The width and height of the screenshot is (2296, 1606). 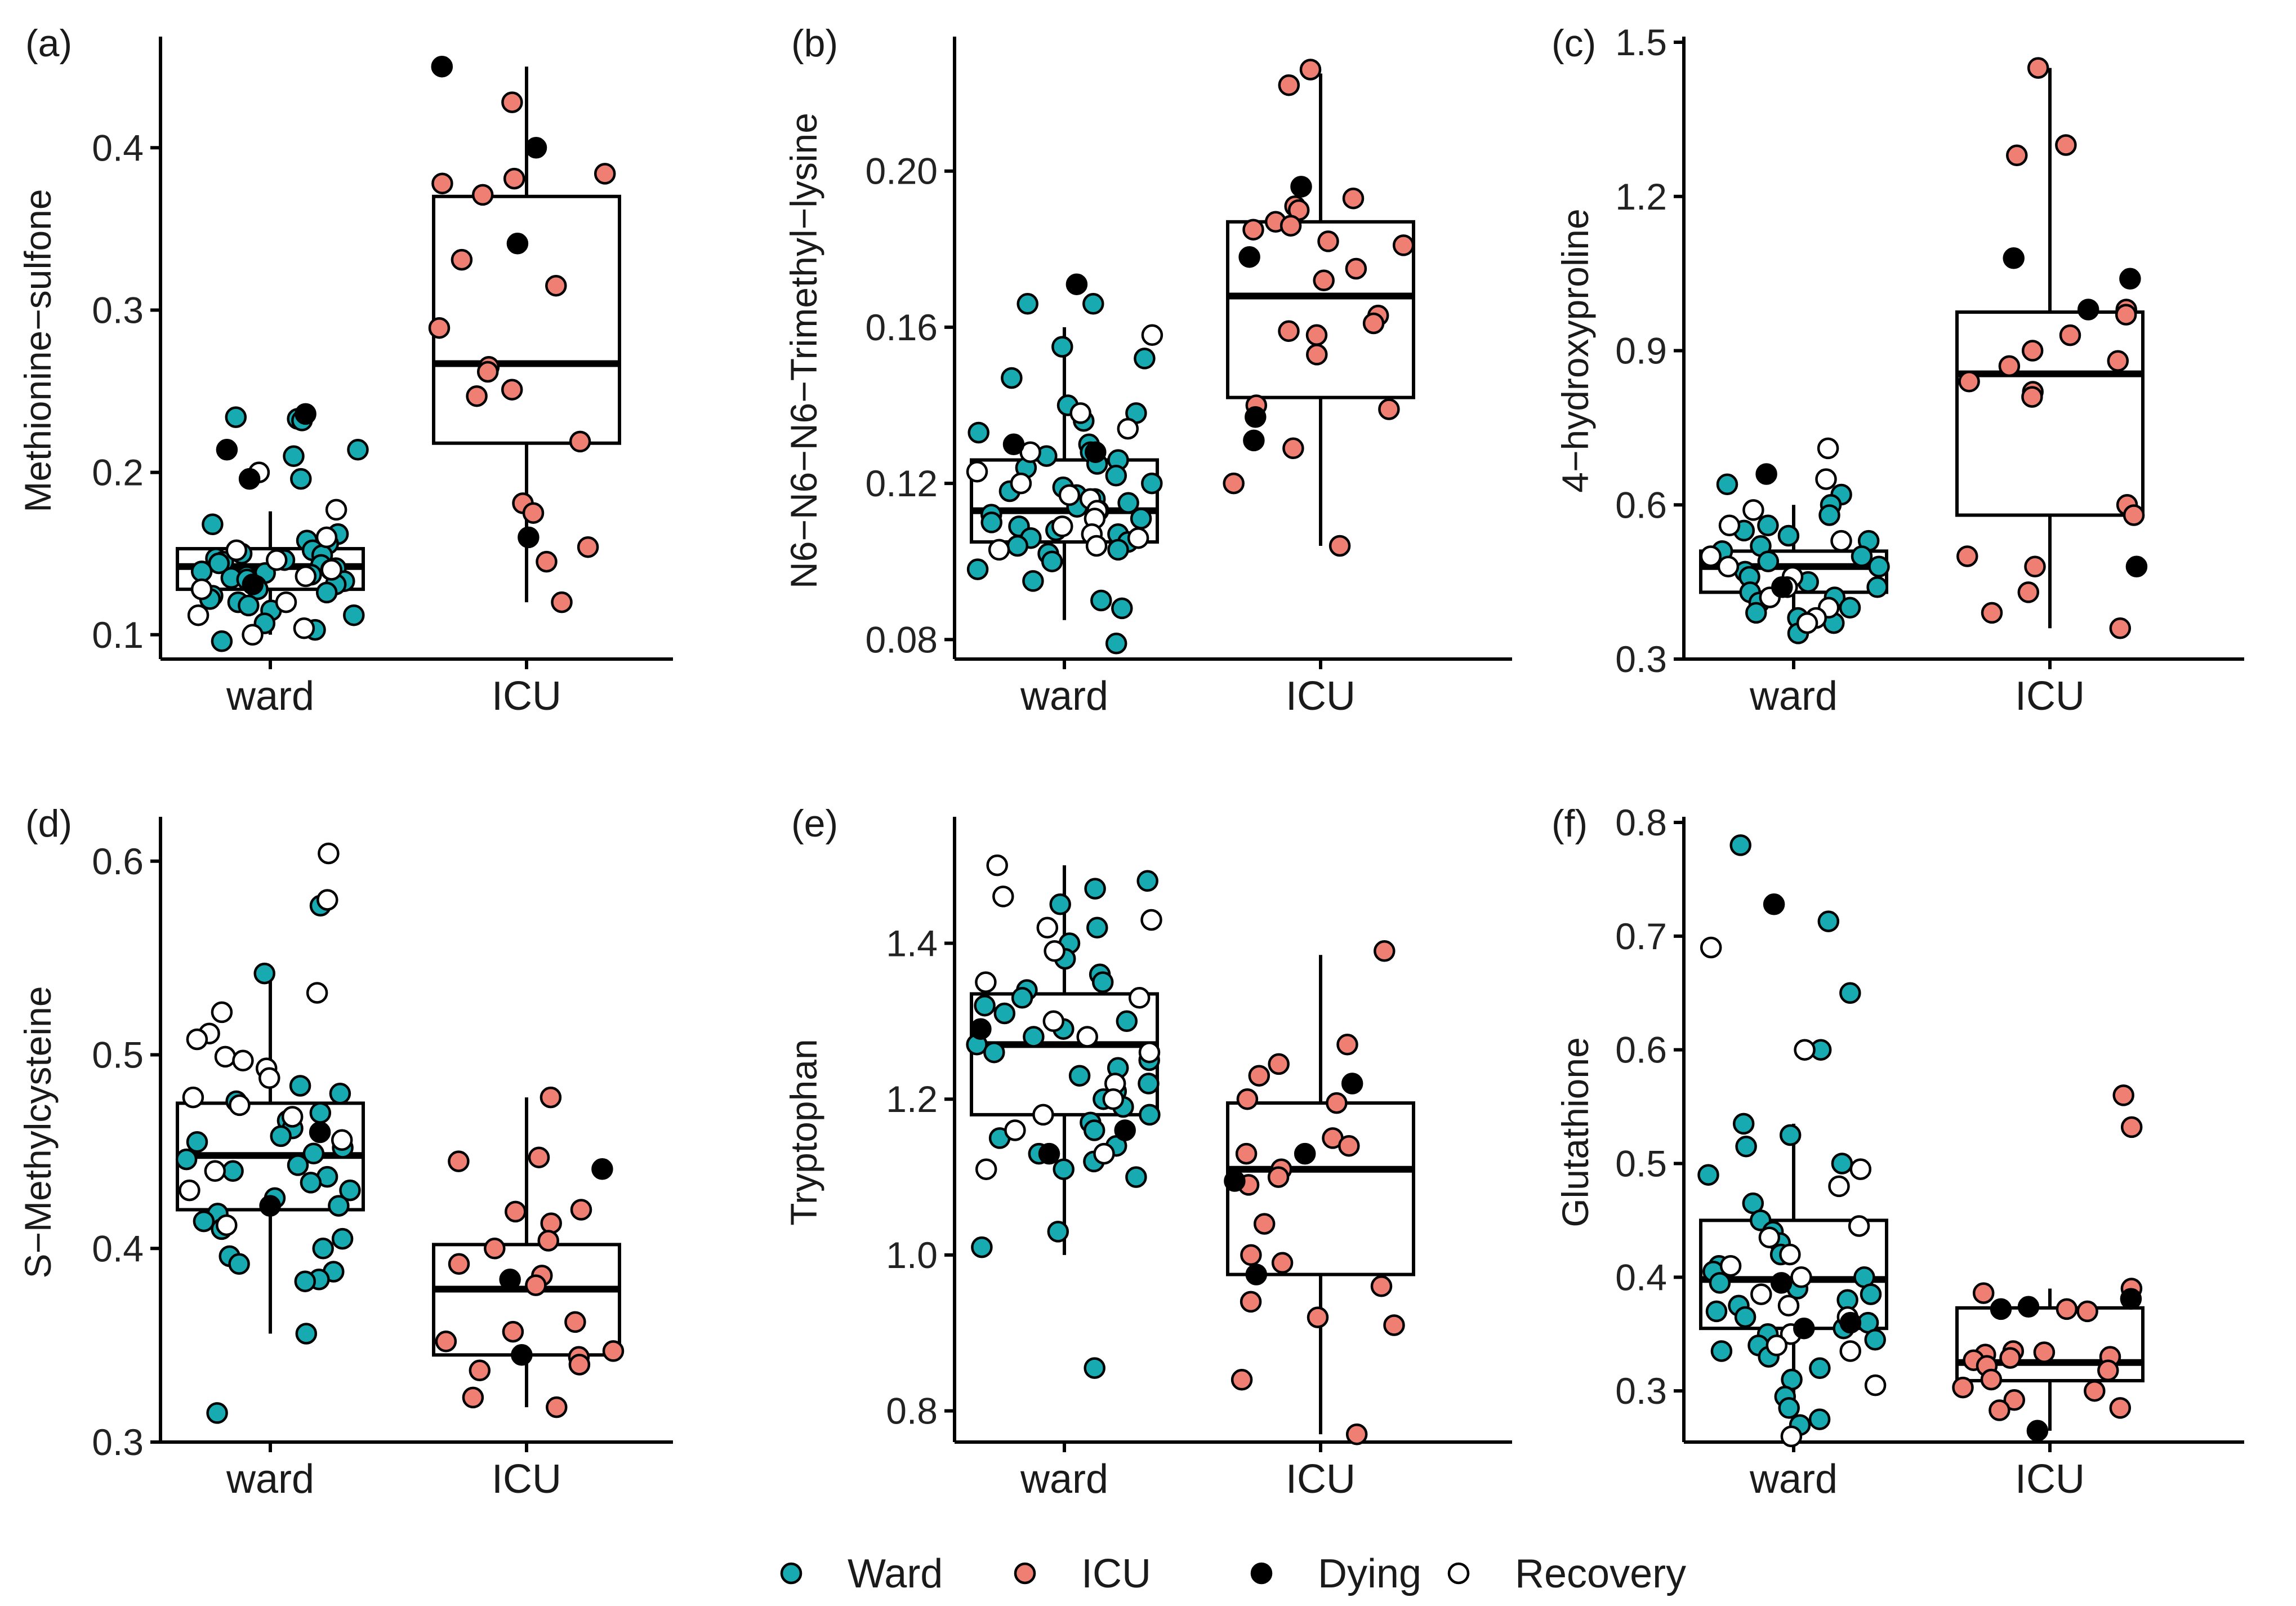 What do you see at coordinates (912, 943) in the screenshot?
I see `y-tick-label: 1.4` at bounding box center [912, 943].